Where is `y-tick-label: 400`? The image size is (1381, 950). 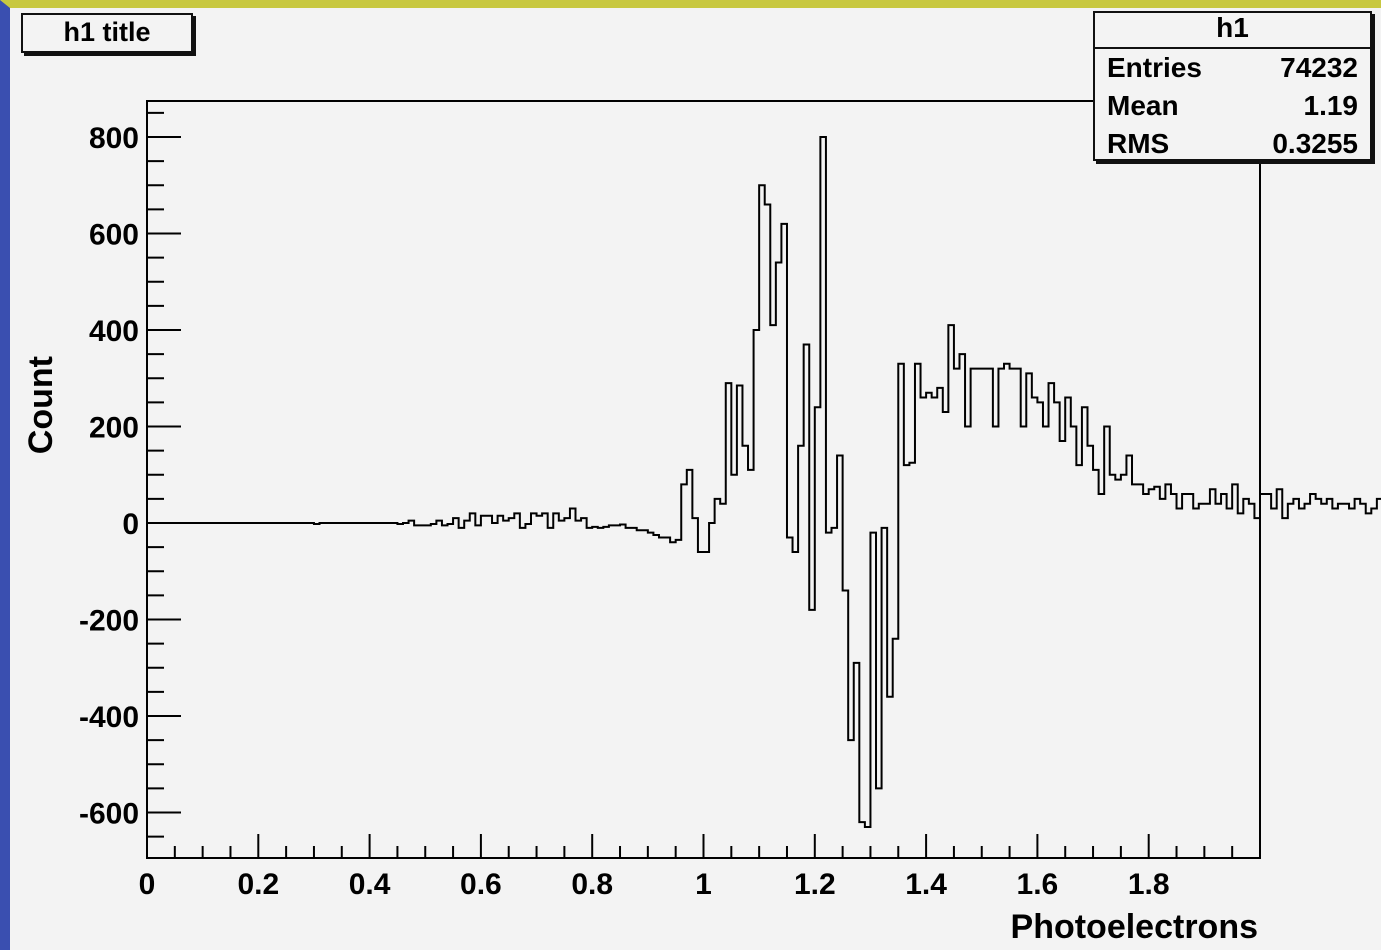 y-tick-label: 400 is located at coordinates (114, 331).